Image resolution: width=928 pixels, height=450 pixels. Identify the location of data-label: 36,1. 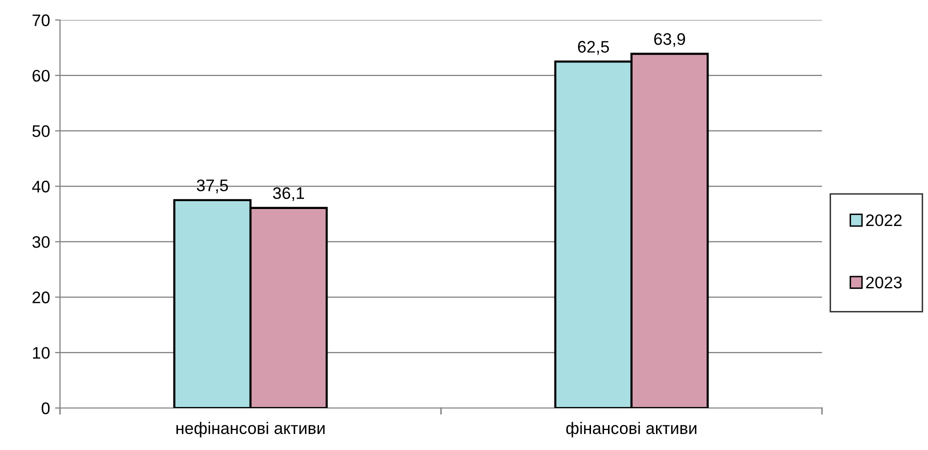
(288, 194).